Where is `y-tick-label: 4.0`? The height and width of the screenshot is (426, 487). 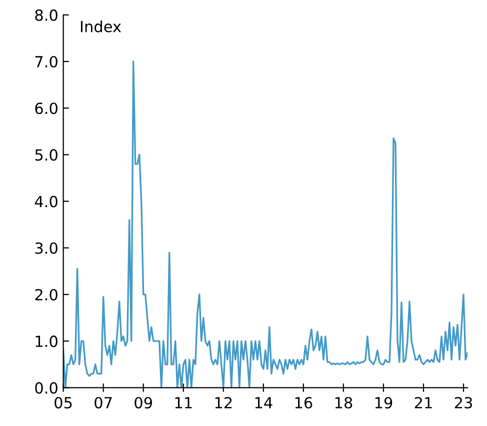
y-tick-label: 4.0 is located at coordinates (46, 202).